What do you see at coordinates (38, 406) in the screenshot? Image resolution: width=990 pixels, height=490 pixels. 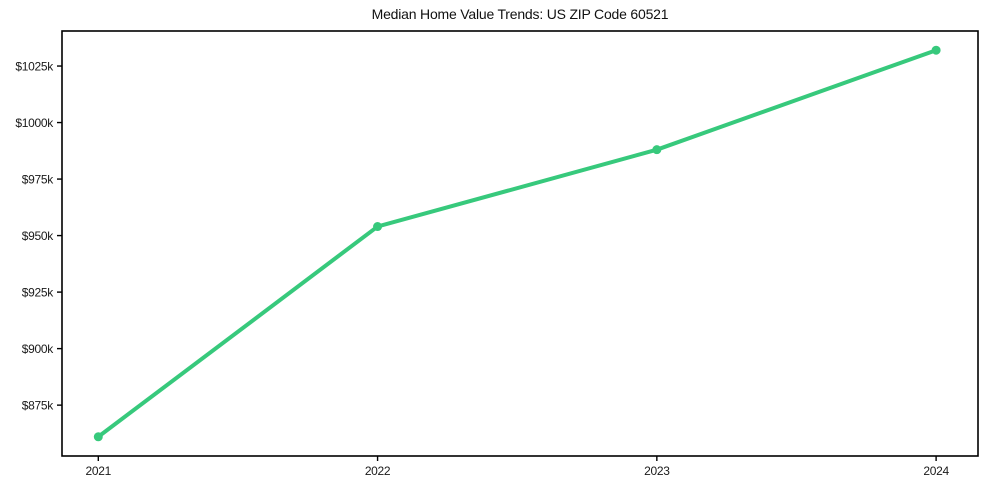 I see `y-tick-label: $875k` at bounding box center [38, 406].